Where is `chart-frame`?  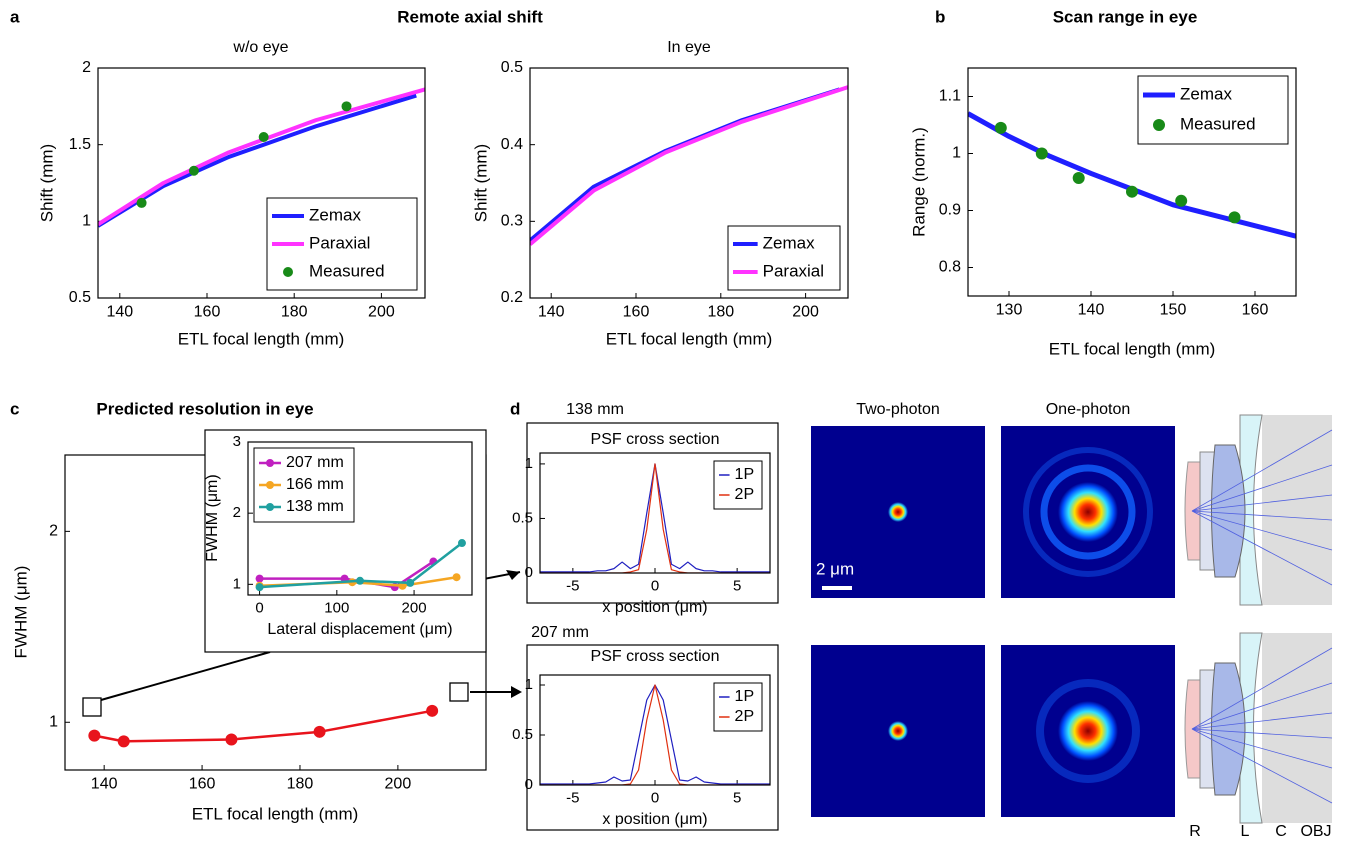
chart-frame is located at coordinates (652, 737).